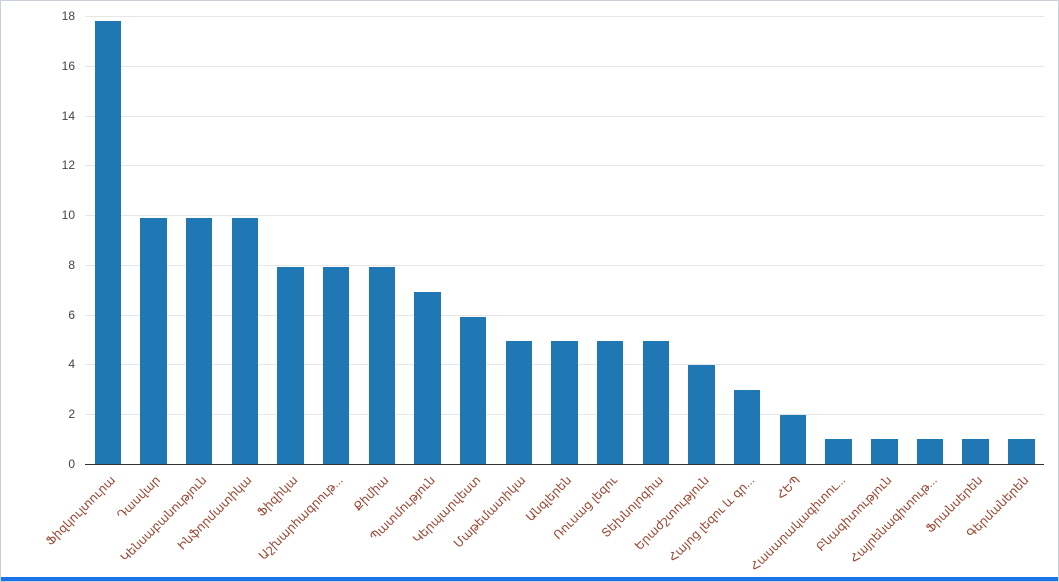  I want to click on y-tick-label: 6, so click(71, 314).